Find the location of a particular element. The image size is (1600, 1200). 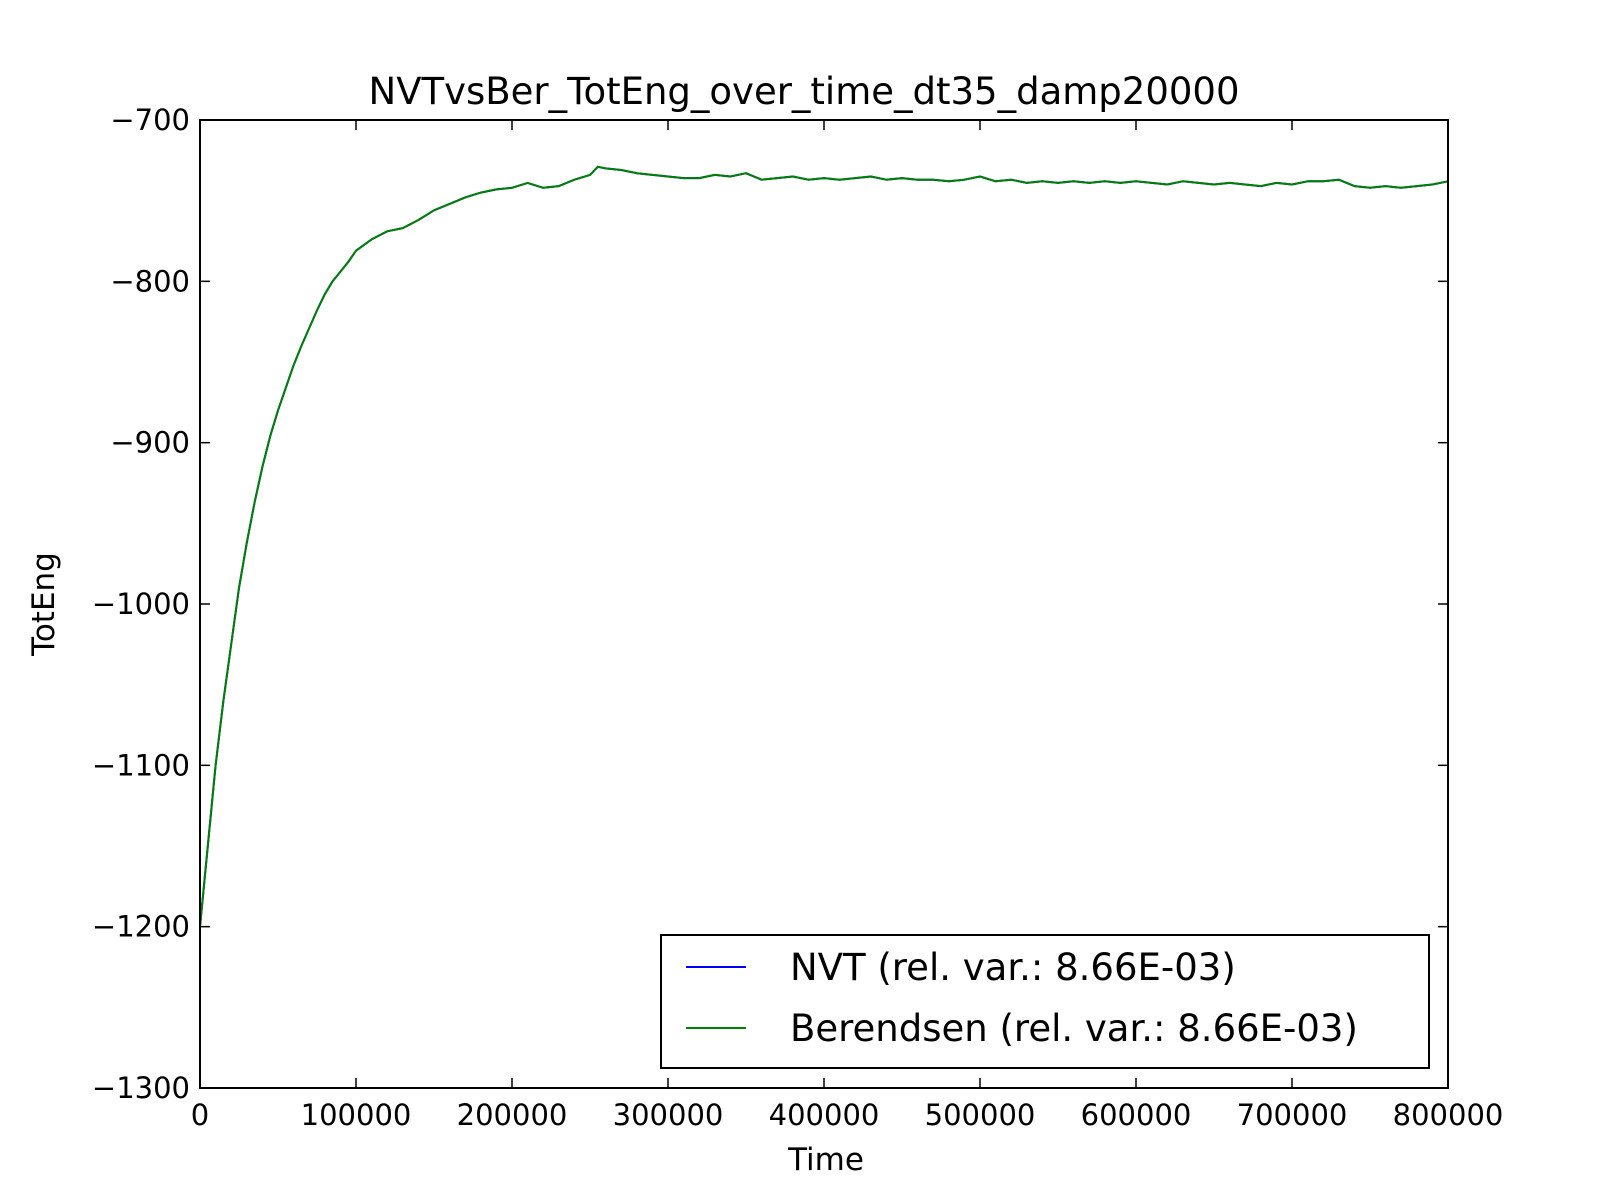

x-axis-title: Time is located at coordinates (825, 1160).